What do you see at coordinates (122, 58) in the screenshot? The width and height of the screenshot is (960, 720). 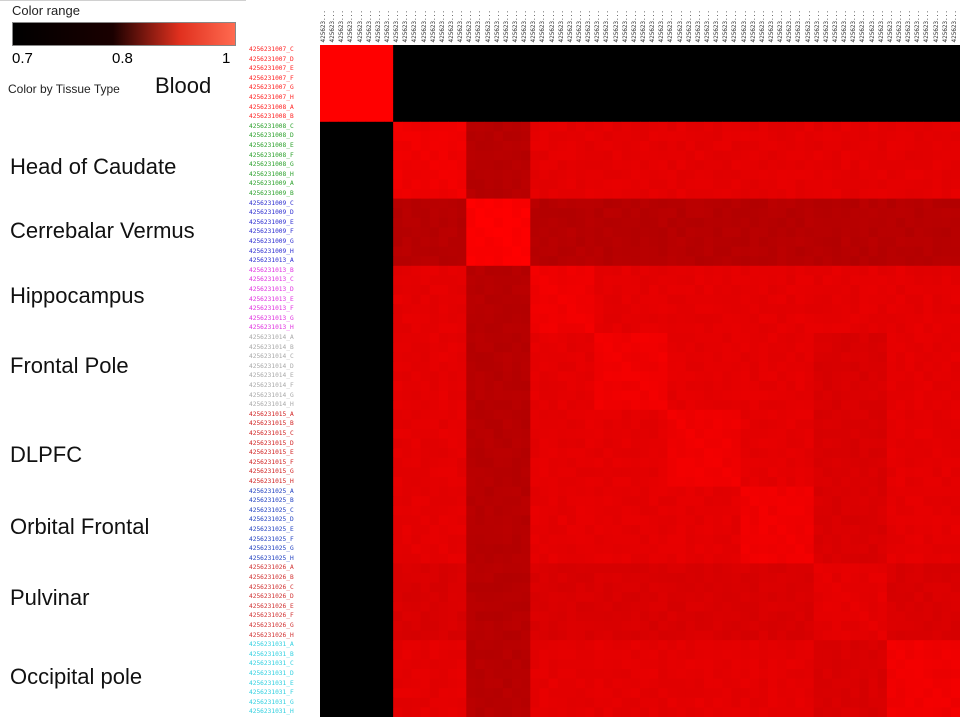 I see `color-range-tick-mid: 0.8` at bounding box center [122, 58].